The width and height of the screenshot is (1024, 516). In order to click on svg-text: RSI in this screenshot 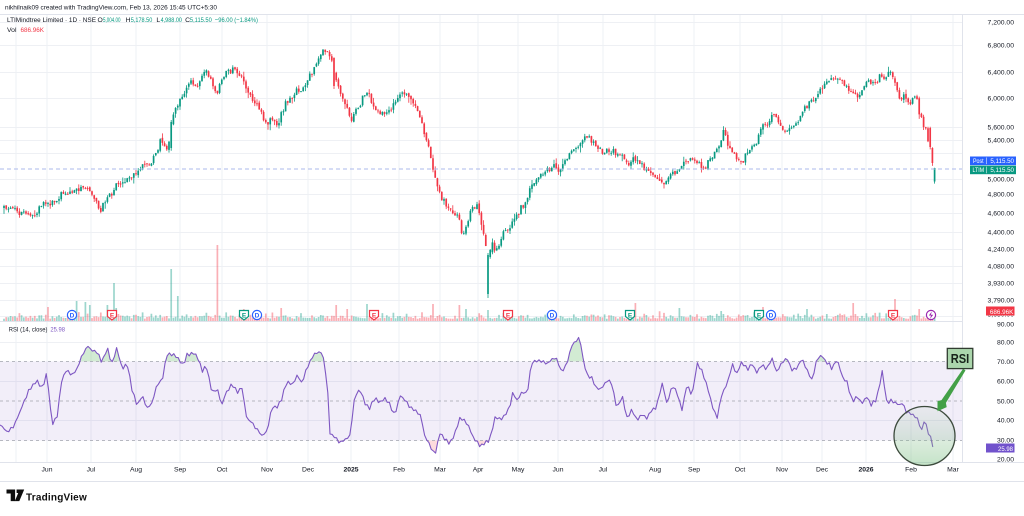, I will do `click(960, 358)`.